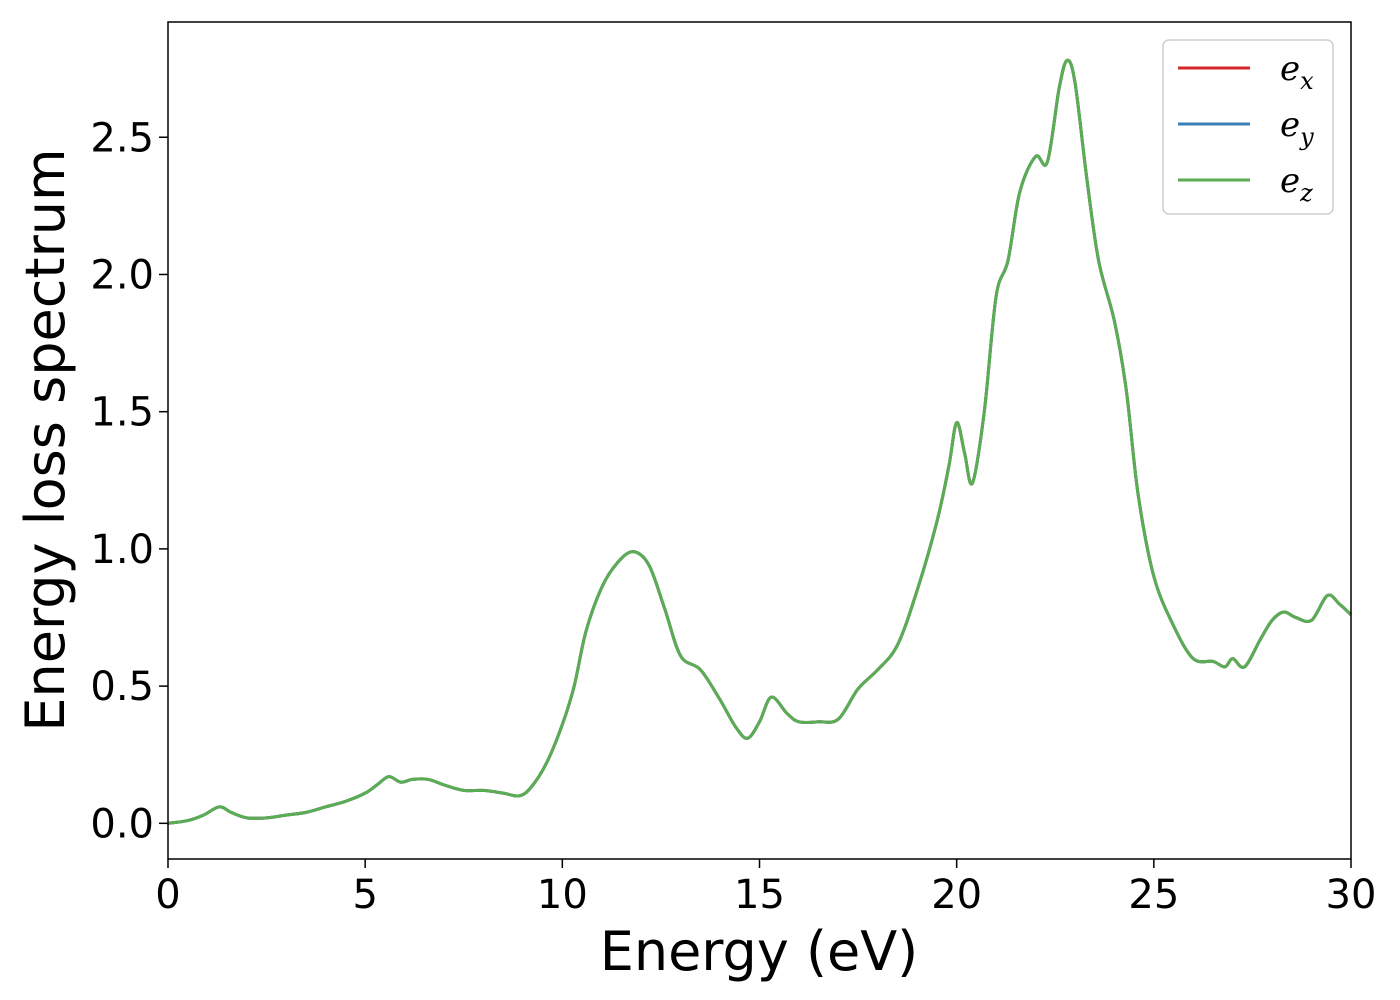 The width and height of the screenshot is (1400, 1000). What do you see at coordinates (364, 895) in the screenshot?
I see `x-tick-label: 5` at bounding box center [364, 895].